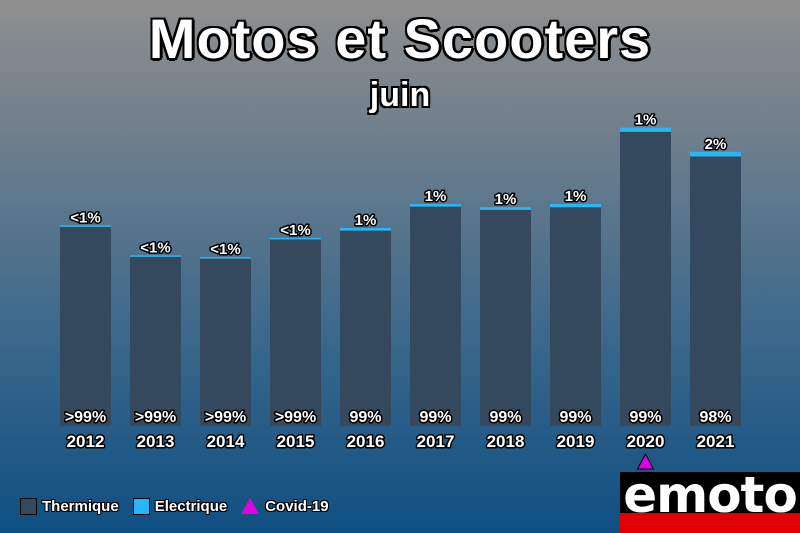 This screenshot has width=800, height=533. I want to click on legend-item-covid: Covid-19, so click(285, 506).